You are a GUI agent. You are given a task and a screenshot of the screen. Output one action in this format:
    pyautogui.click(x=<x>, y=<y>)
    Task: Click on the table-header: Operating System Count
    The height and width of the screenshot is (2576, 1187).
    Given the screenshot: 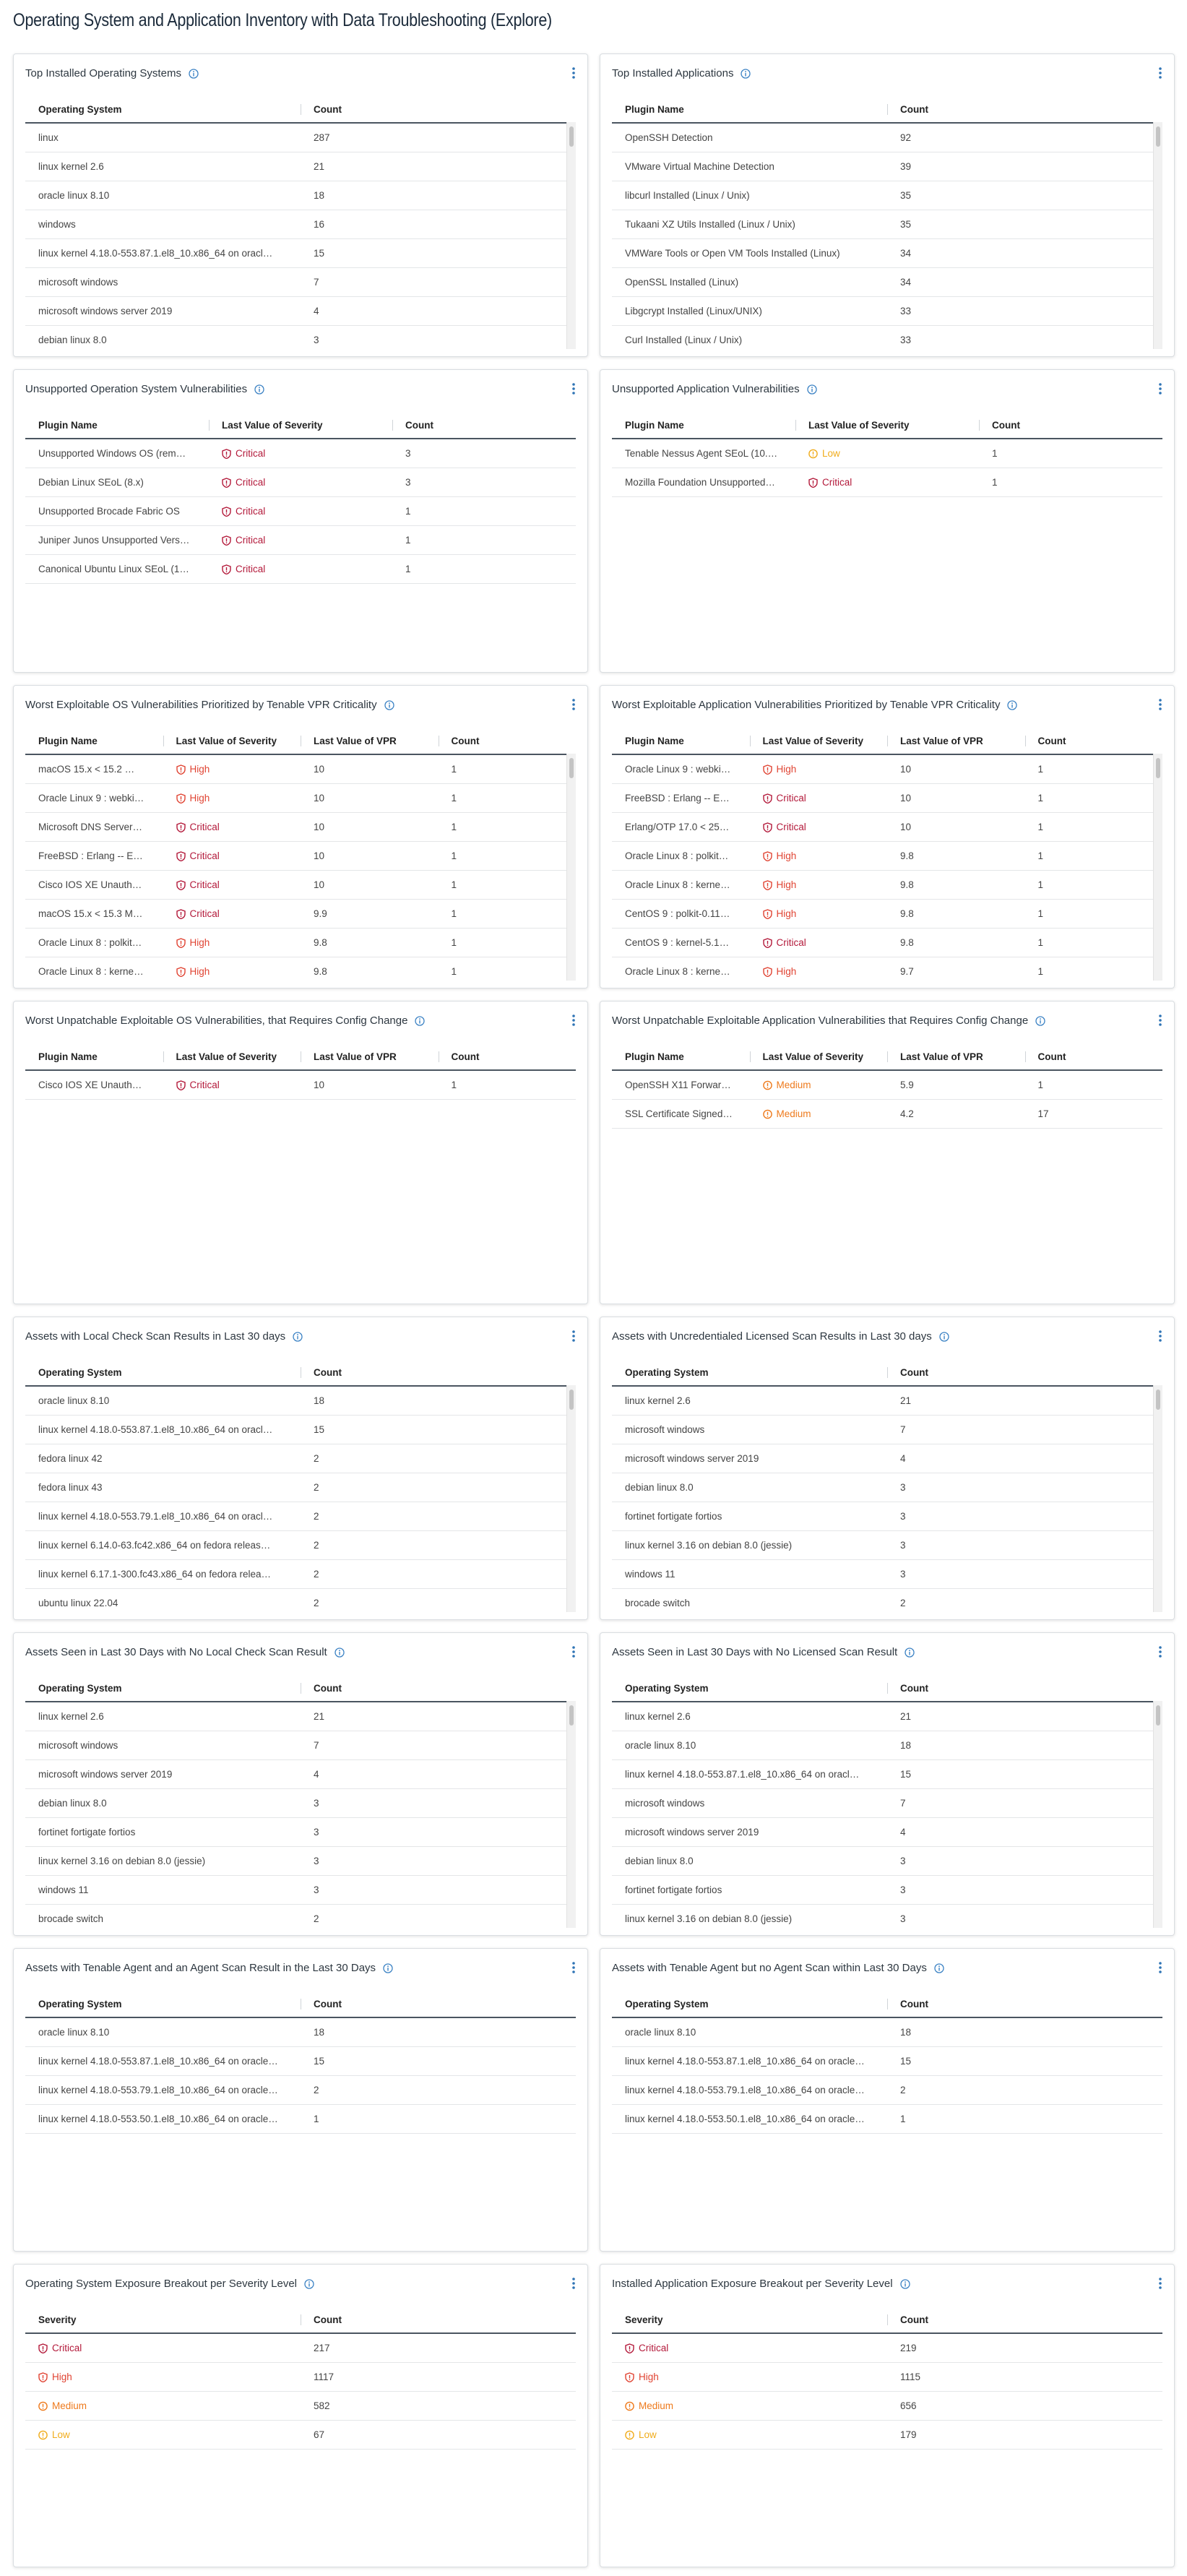 What is the action you would take?
    pyautogui.click(x=300, y=110)
    